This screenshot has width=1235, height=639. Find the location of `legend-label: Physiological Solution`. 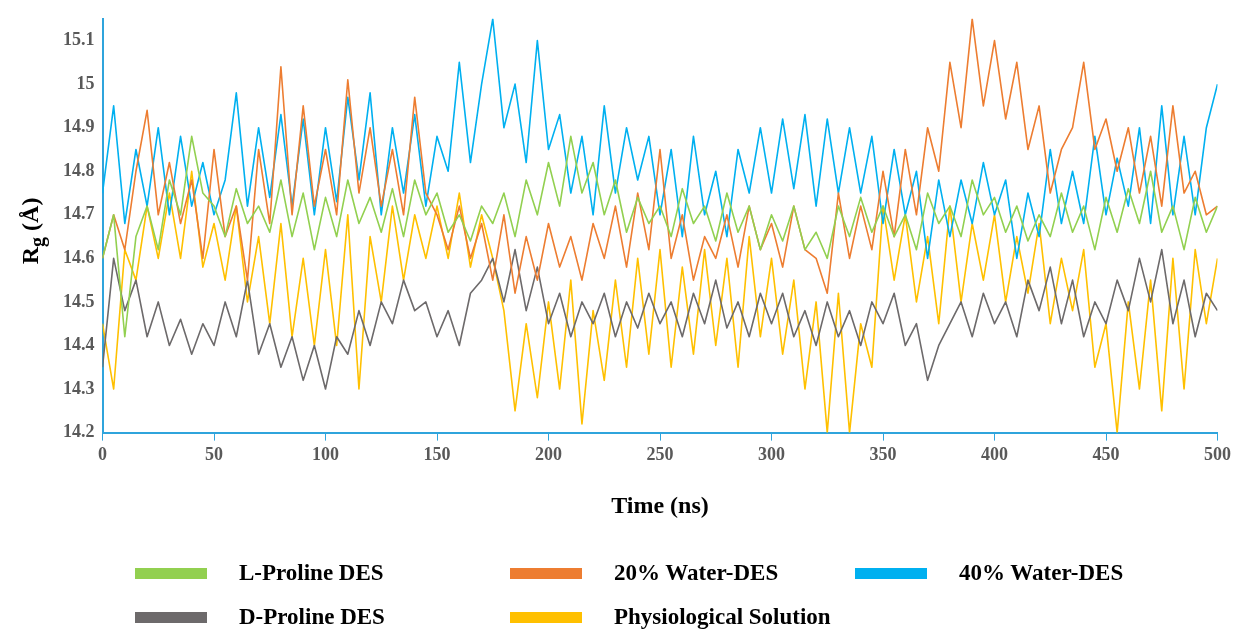

legend-label: Physiological Solution is located at coordinates (722, 617).